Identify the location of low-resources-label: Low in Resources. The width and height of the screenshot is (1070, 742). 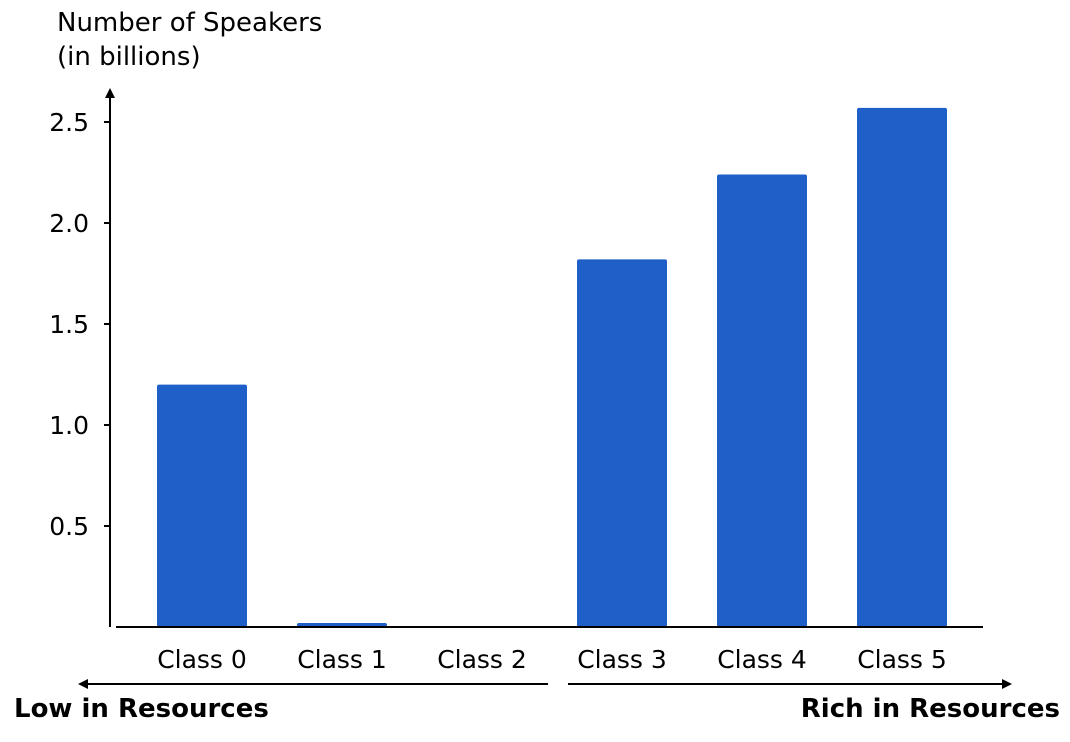
(141, 709).